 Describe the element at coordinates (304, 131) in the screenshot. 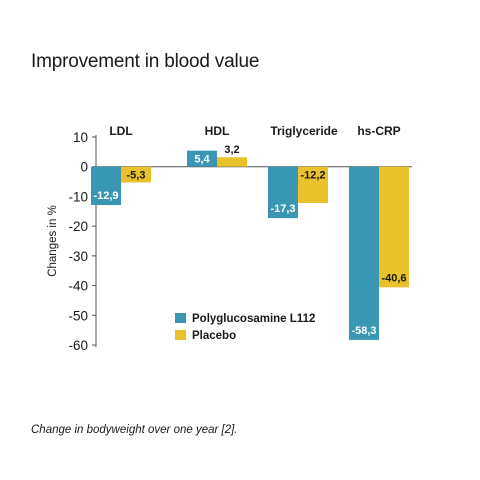

I see `category-label: Triglyceride` at that location.